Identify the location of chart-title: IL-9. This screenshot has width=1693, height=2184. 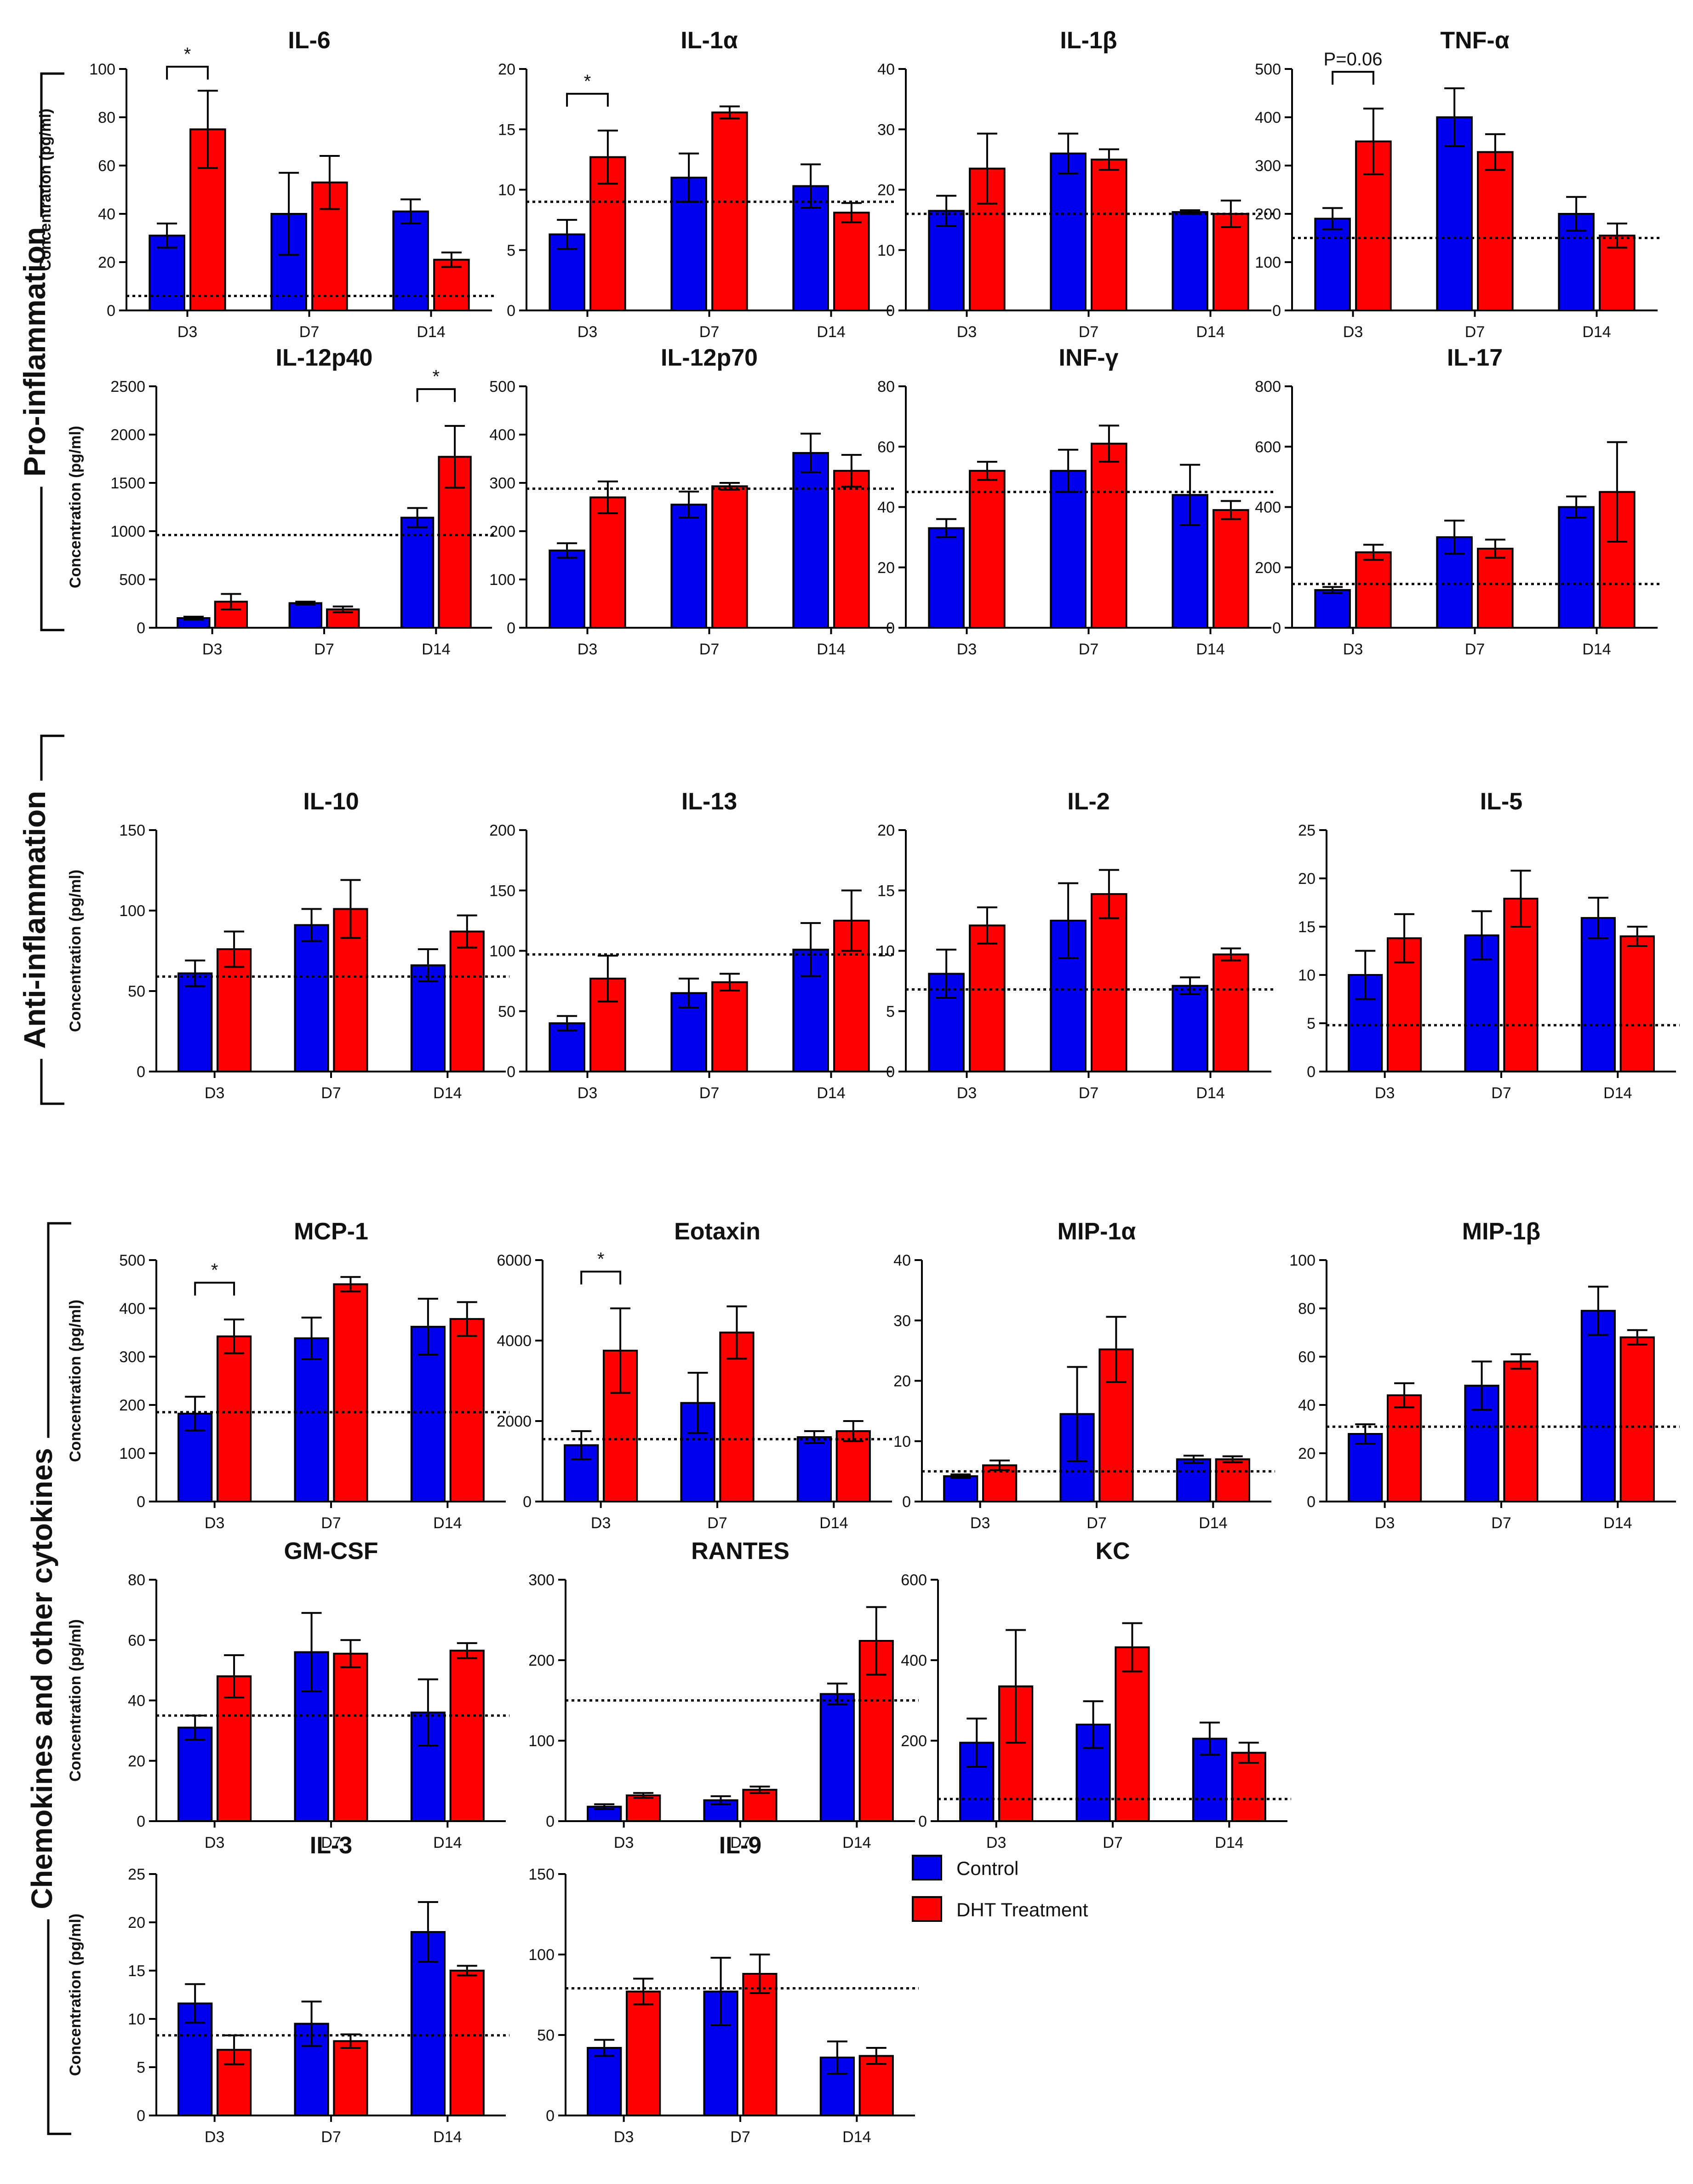
(740, 1845).